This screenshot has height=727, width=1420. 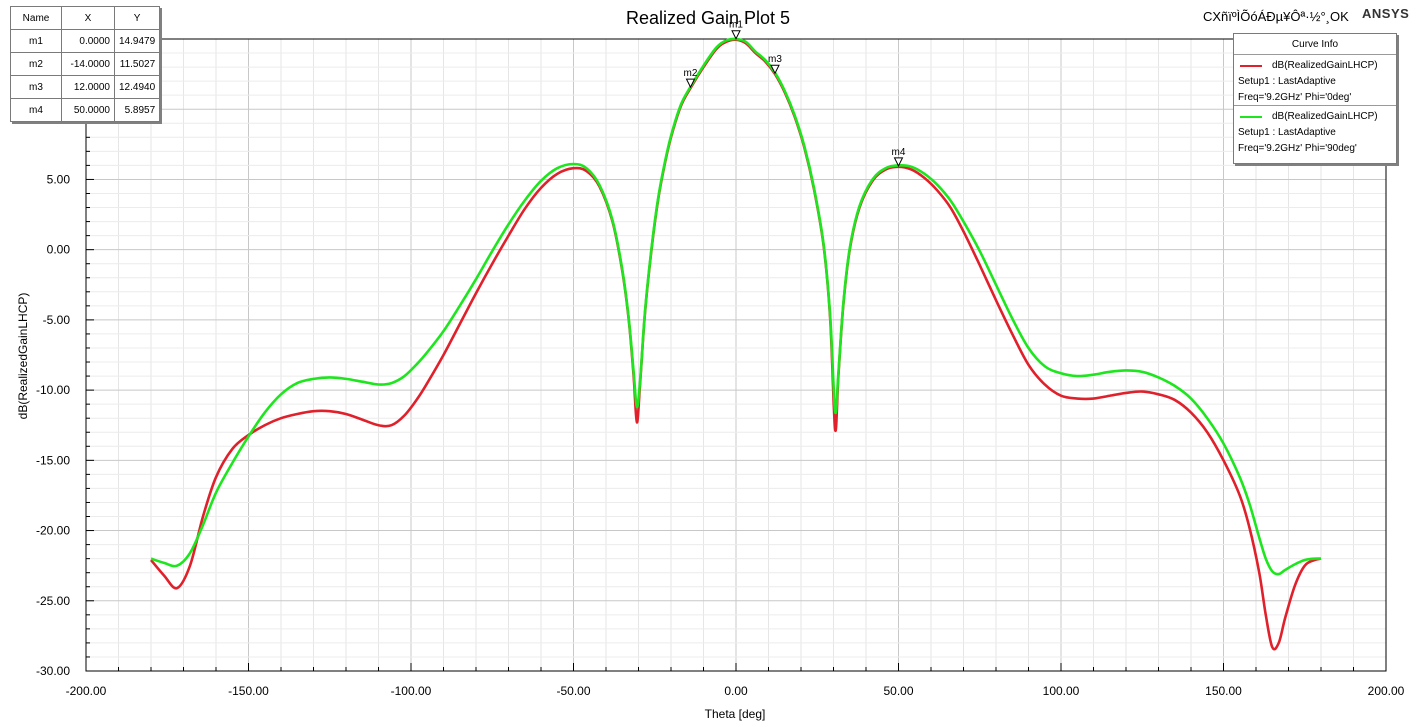 I want to click on marker-name: m1, so click(x=36, y=41).